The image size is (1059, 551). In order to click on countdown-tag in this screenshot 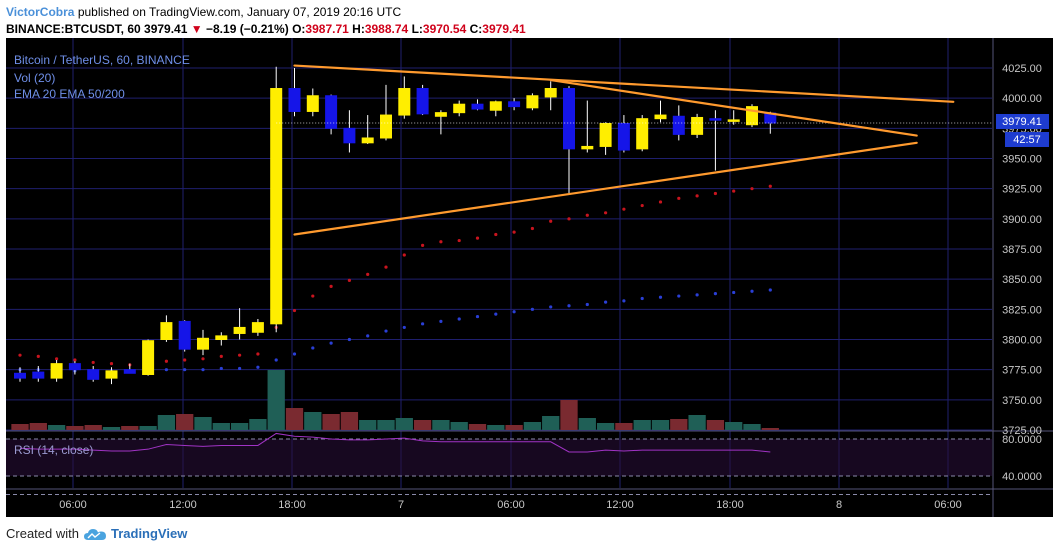, I will do `click(1027, 139)`.